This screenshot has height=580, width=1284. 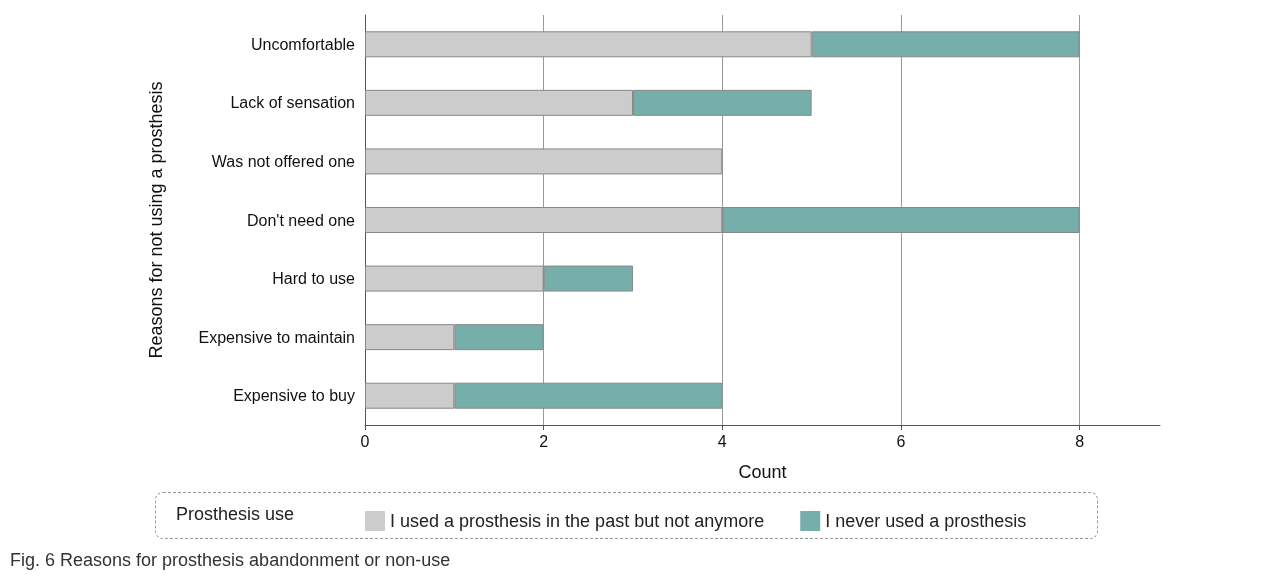 I want to click on caption: Fig. 6 Reasons for prosthesis abandonment or non-use, so click(x=230, y=560).